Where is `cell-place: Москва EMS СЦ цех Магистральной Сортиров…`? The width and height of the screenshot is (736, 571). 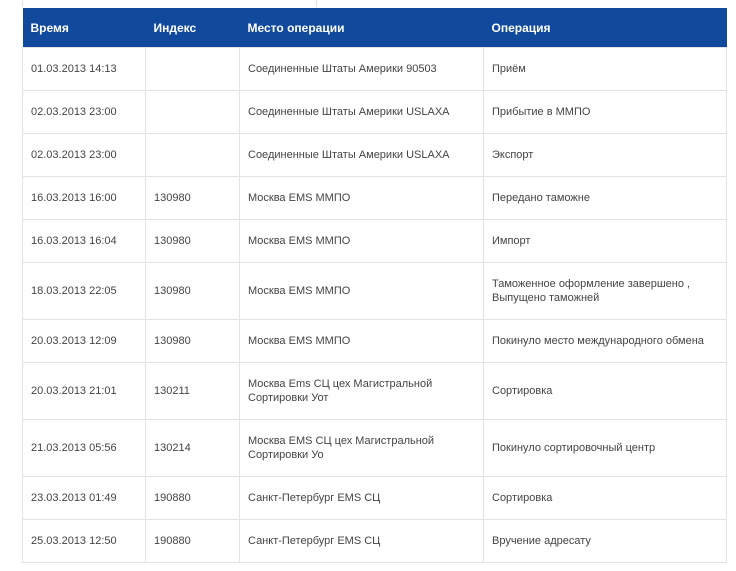
cell-place: Москва EMS СЦ цех Магистральной Сортиров… is located at coordinates (361, 448).